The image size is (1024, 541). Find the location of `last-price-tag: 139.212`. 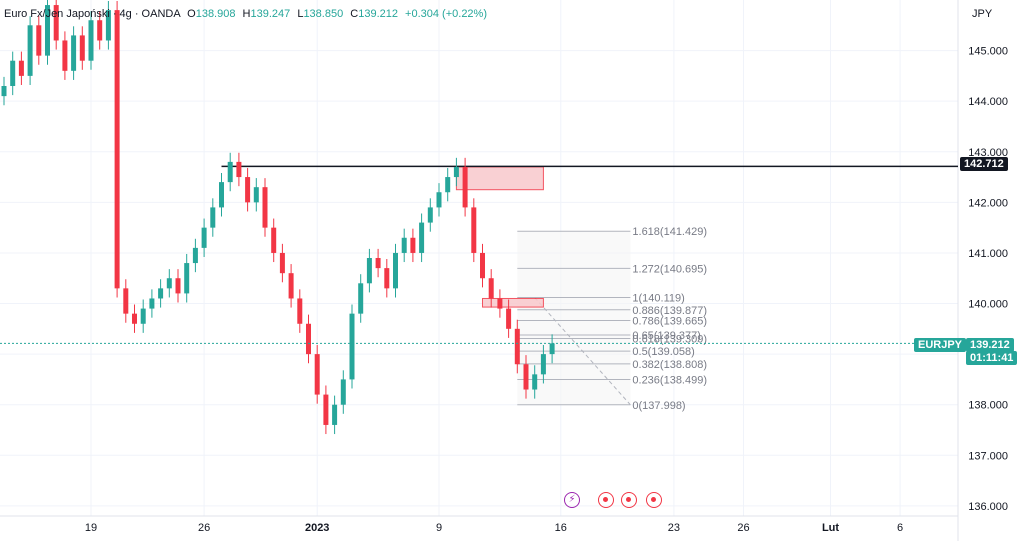

last-price-tag: 139.212 is located at coordinates (990, 345).